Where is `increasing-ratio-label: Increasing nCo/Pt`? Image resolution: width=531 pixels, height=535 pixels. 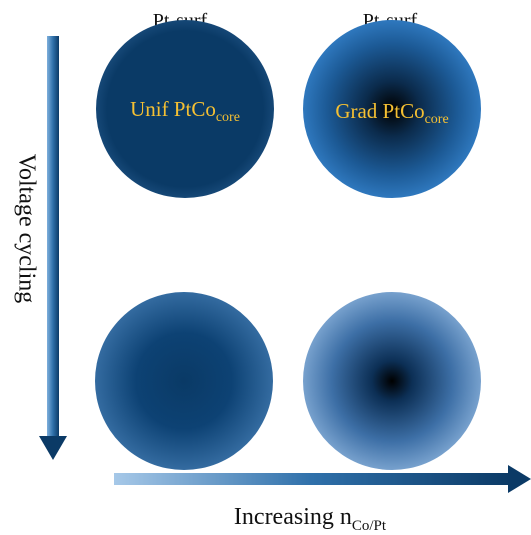
increasing-ratio-label: Increasing nCo/Pt is located at coordinates (310, 519).